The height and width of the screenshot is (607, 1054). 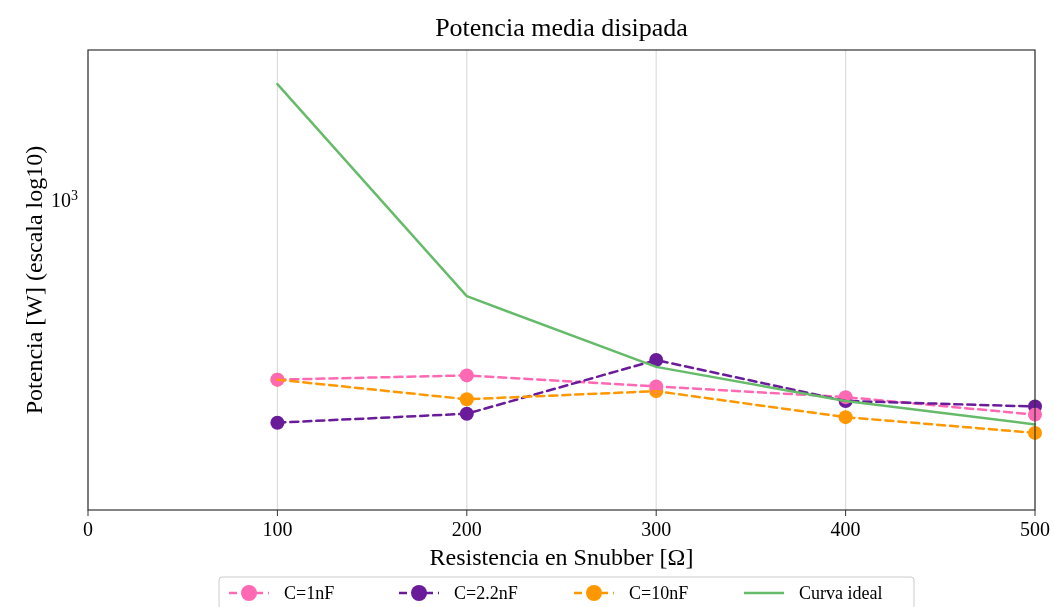 What do you see at coordinates (656, 529) in the screenshot?
I see `x-tick-label: 300` at bounding box center [656, 529].